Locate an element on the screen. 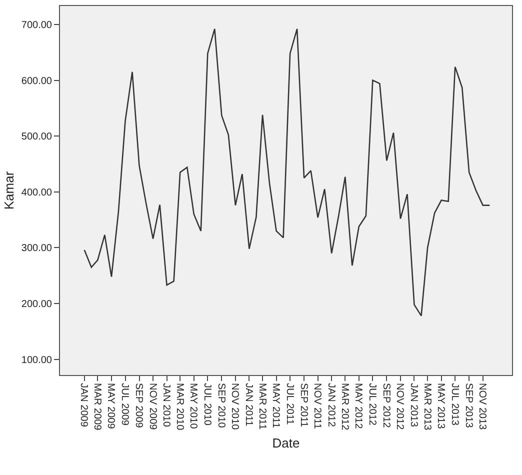  x-tick-label: NOV 2011 is located at coordinates (317, 406).